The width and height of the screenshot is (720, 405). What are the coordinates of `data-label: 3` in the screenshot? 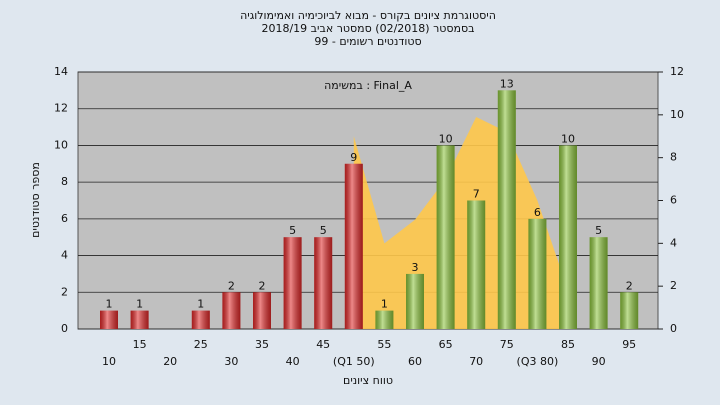 It's located at (415, 267).